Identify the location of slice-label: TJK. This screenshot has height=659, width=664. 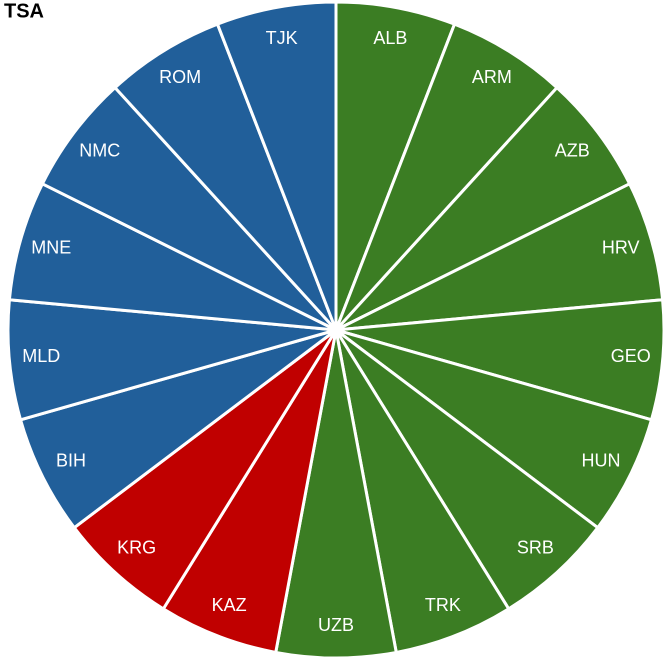
(282, 38).